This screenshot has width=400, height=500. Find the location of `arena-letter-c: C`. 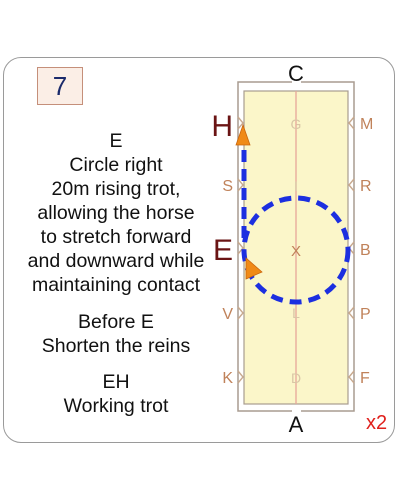

arena-letter-c: C is located at coordinates (296, 73).